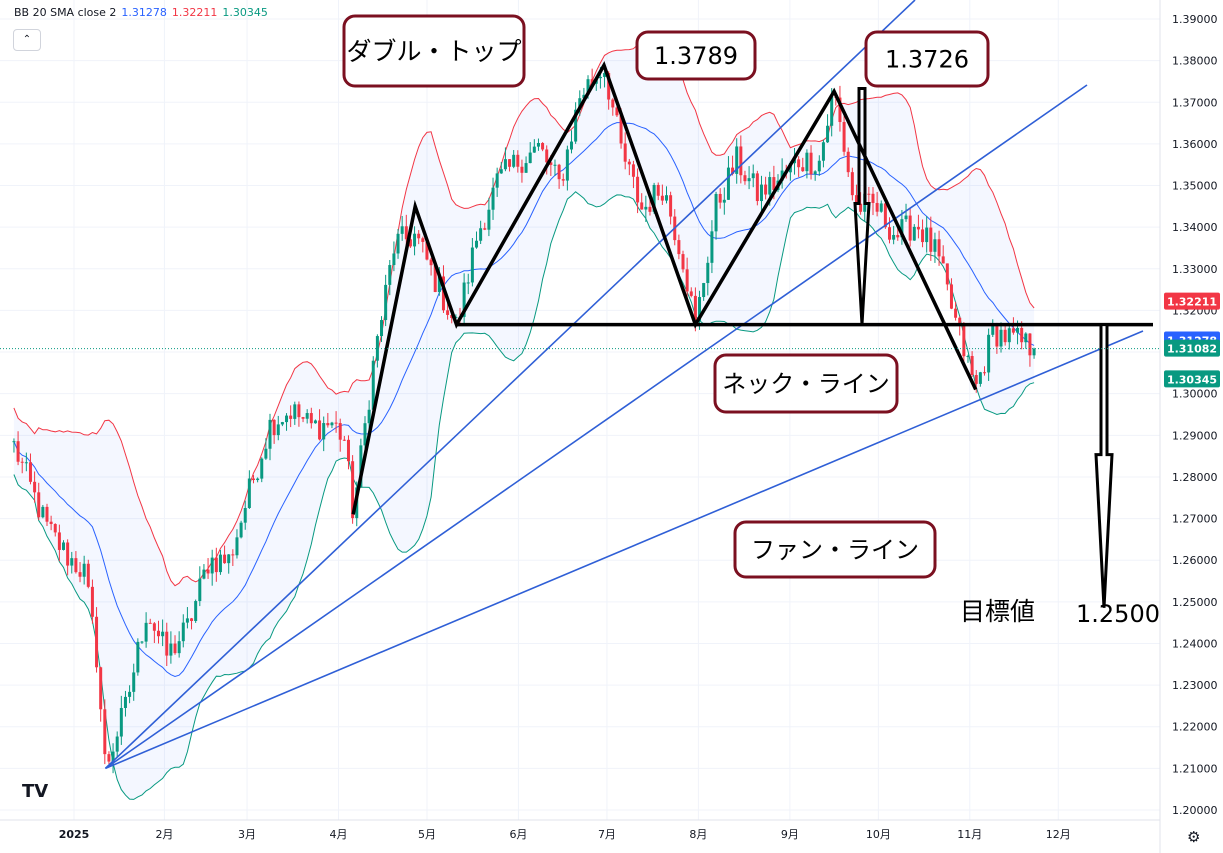 The width and height of the screenshot is (1223, 853). What do you see at coordinates (1194, 837) in the screenshot?
I see `gear-icon: ⚙` at bounding box center [1194, 837].